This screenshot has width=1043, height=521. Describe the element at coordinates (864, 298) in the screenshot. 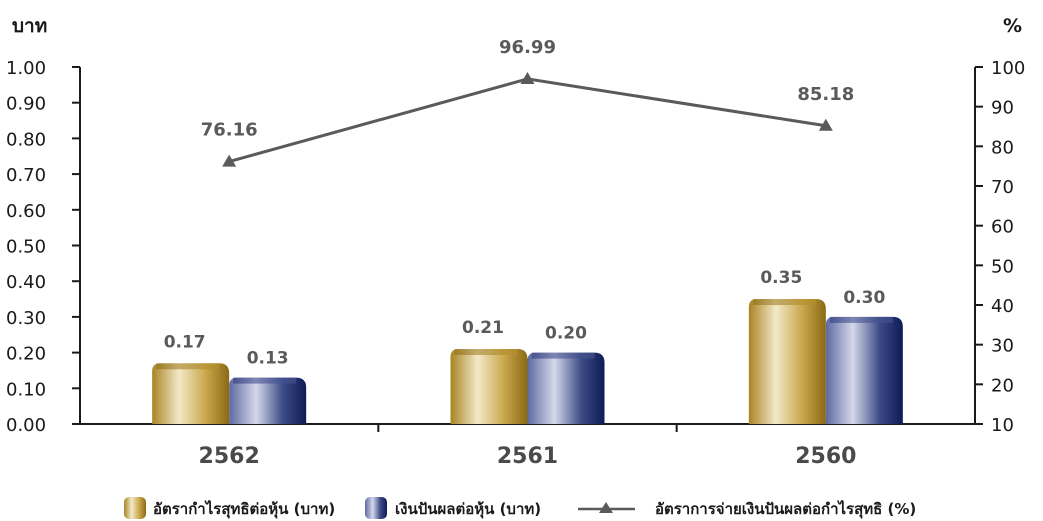

I see `bar-dps-label: 0.30` at that location.